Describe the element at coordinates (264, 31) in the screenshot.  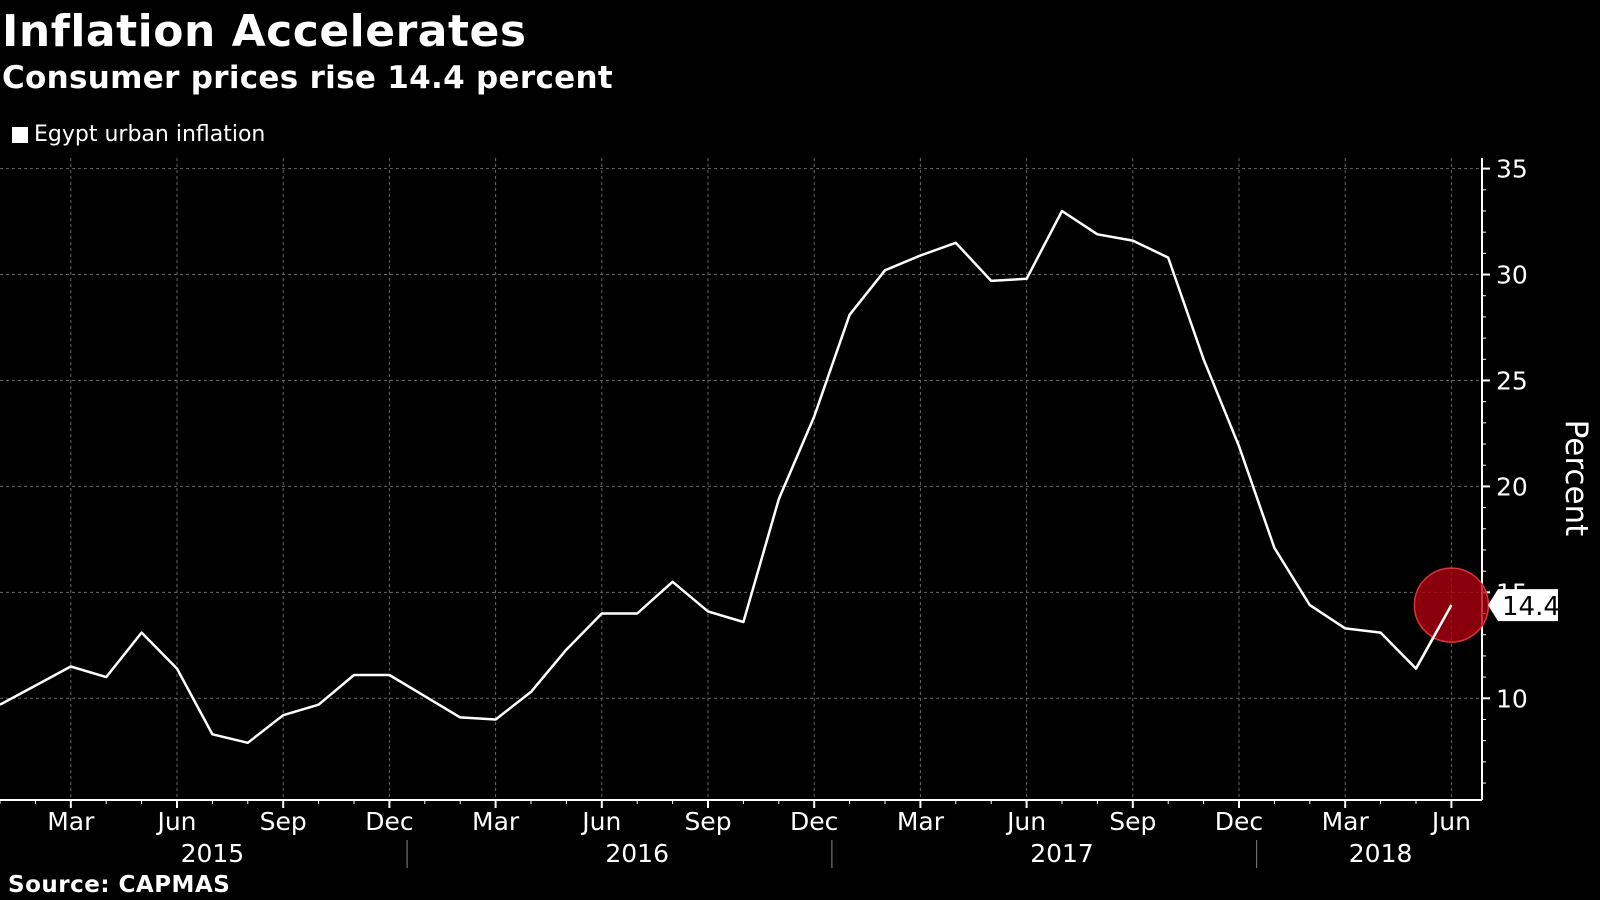
I see `chart-title: Inflation Accelerates` at that location.